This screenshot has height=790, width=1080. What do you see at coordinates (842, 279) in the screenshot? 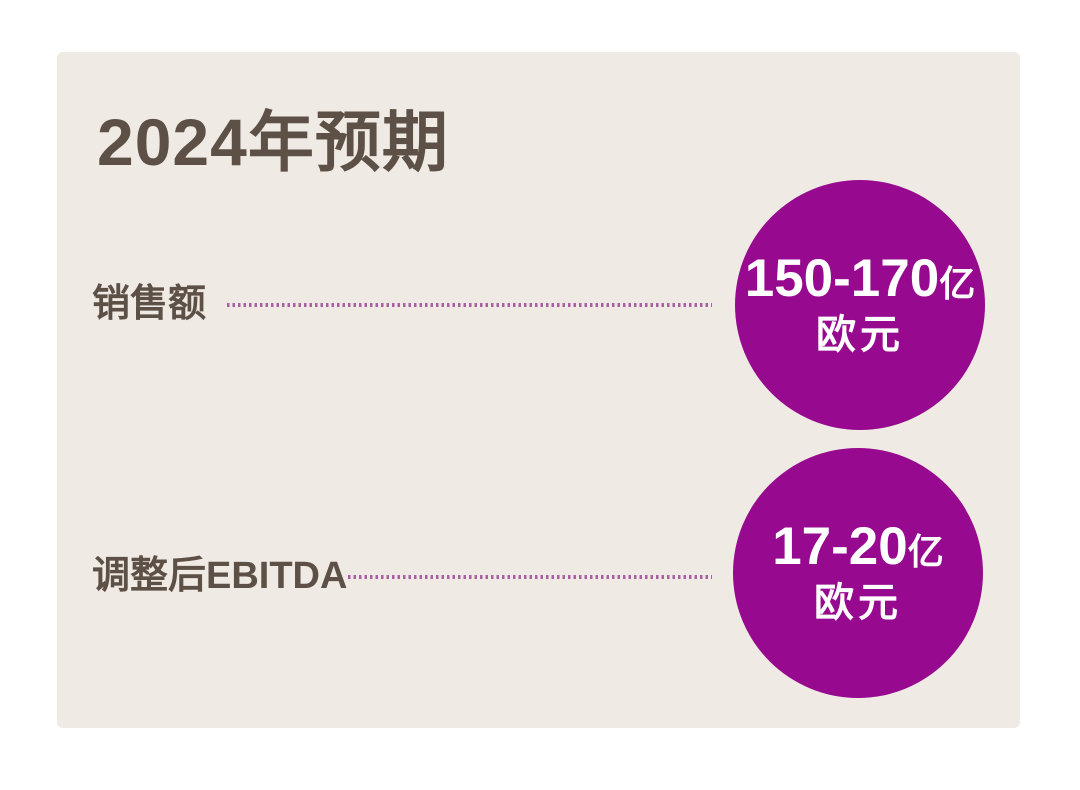
I see `value-main-sales: 150-170` at bounding box center [842, 279].